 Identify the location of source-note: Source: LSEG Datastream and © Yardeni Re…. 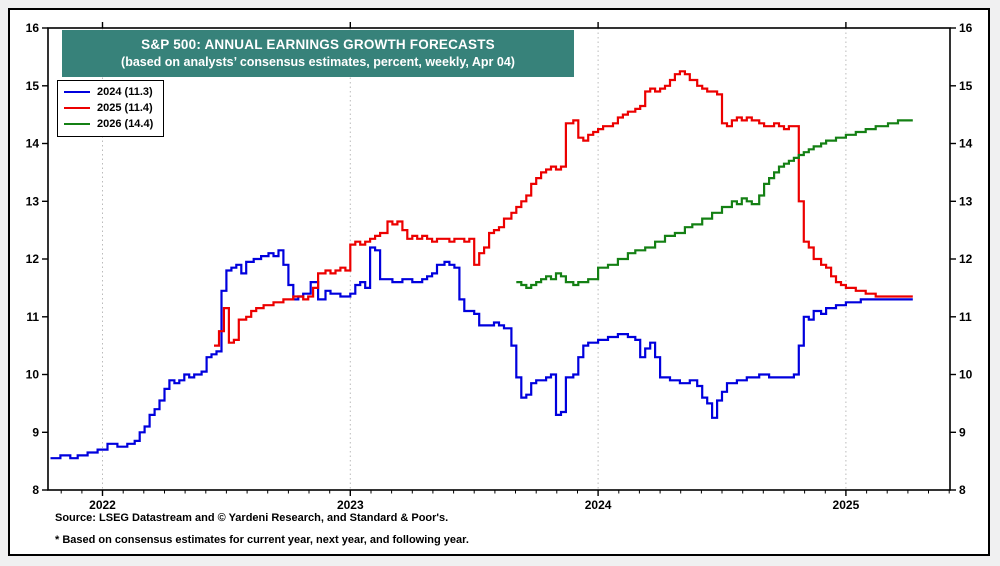
(252, 518).